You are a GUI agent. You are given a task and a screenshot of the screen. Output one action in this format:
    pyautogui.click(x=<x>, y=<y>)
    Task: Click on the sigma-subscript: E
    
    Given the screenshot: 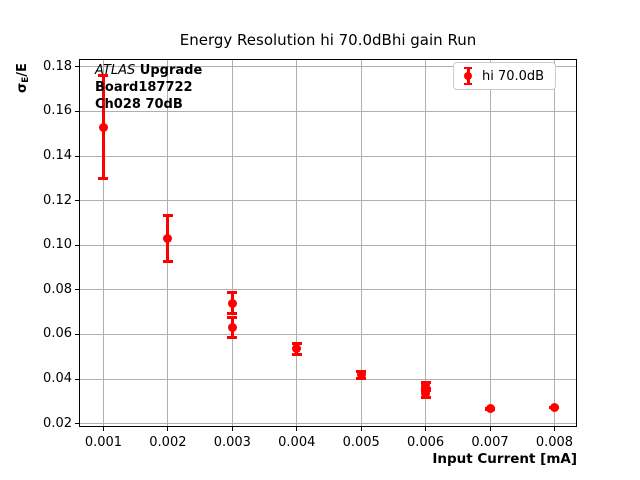 What is the action you would take?
    pyautogui.click(x=26, y=79)
    